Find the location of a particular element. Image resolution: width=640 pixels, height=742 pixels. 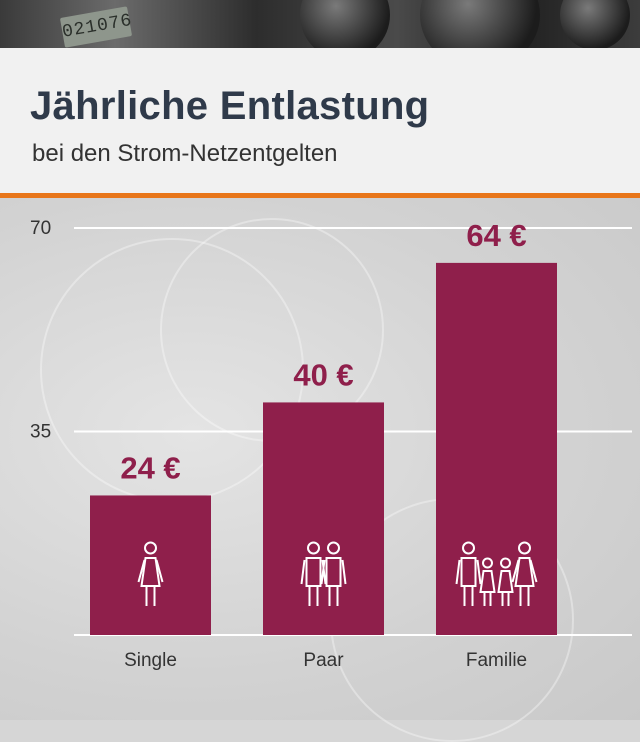

chart-title: Jährliche Entlastung is located at coordinates (230, 106).